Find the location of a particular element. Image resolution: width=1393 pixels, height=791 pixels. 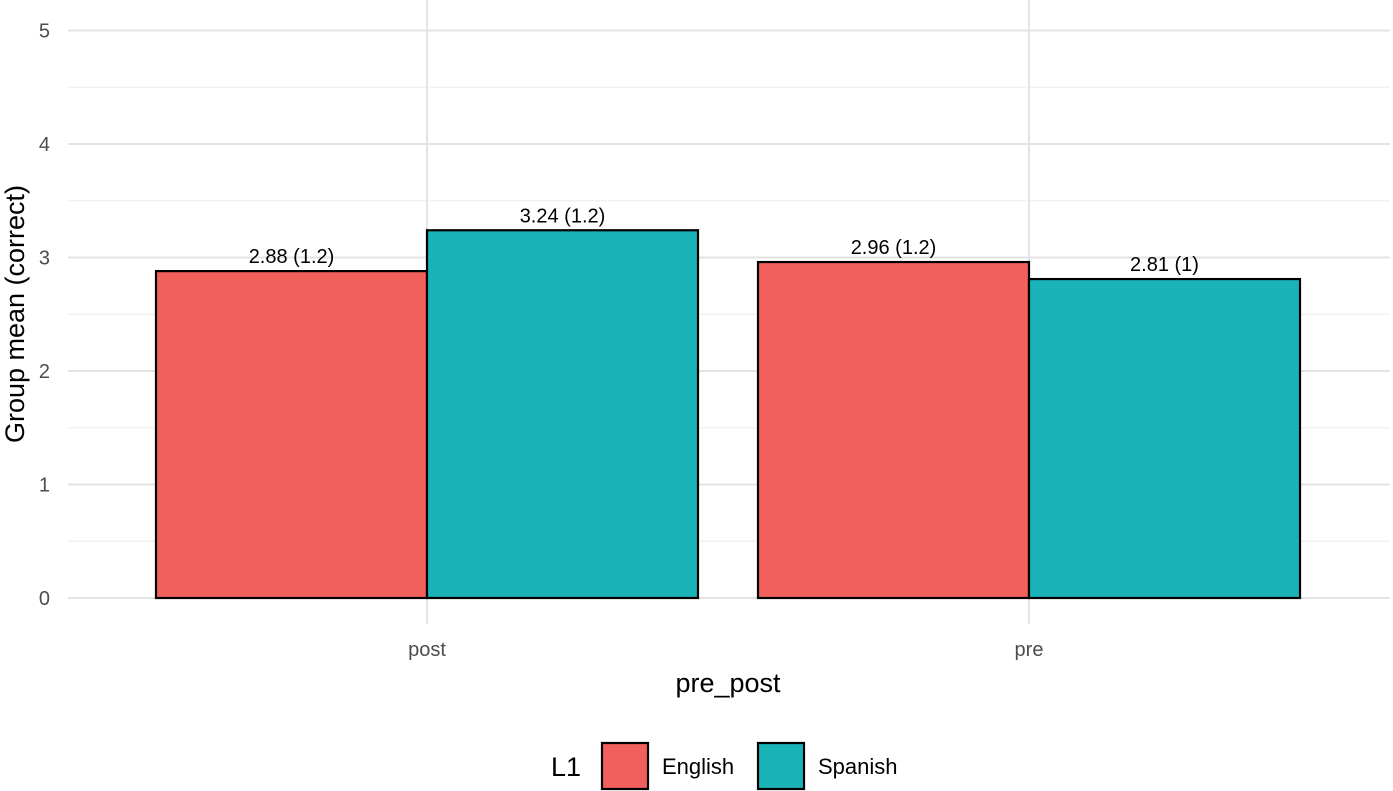

y-tick-label: 3 is located at coordinates (44, 259).